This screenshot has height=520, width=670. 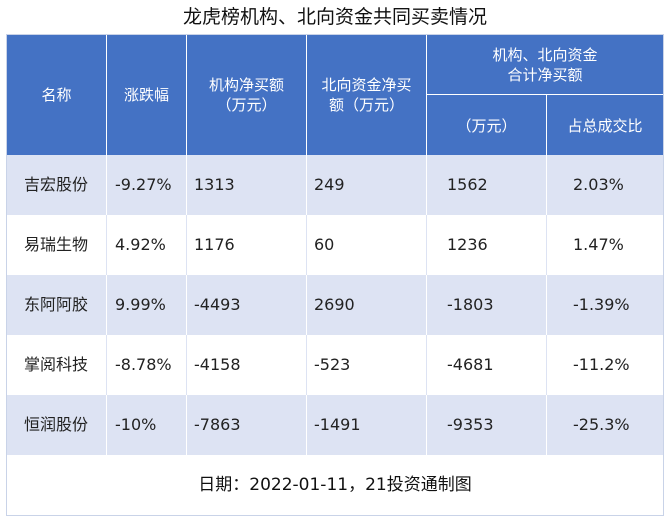 What do you see at coordinates (605, 125) in the screenshot?
I see `header-share: 占总成交比` at bounding box center [605, 125].